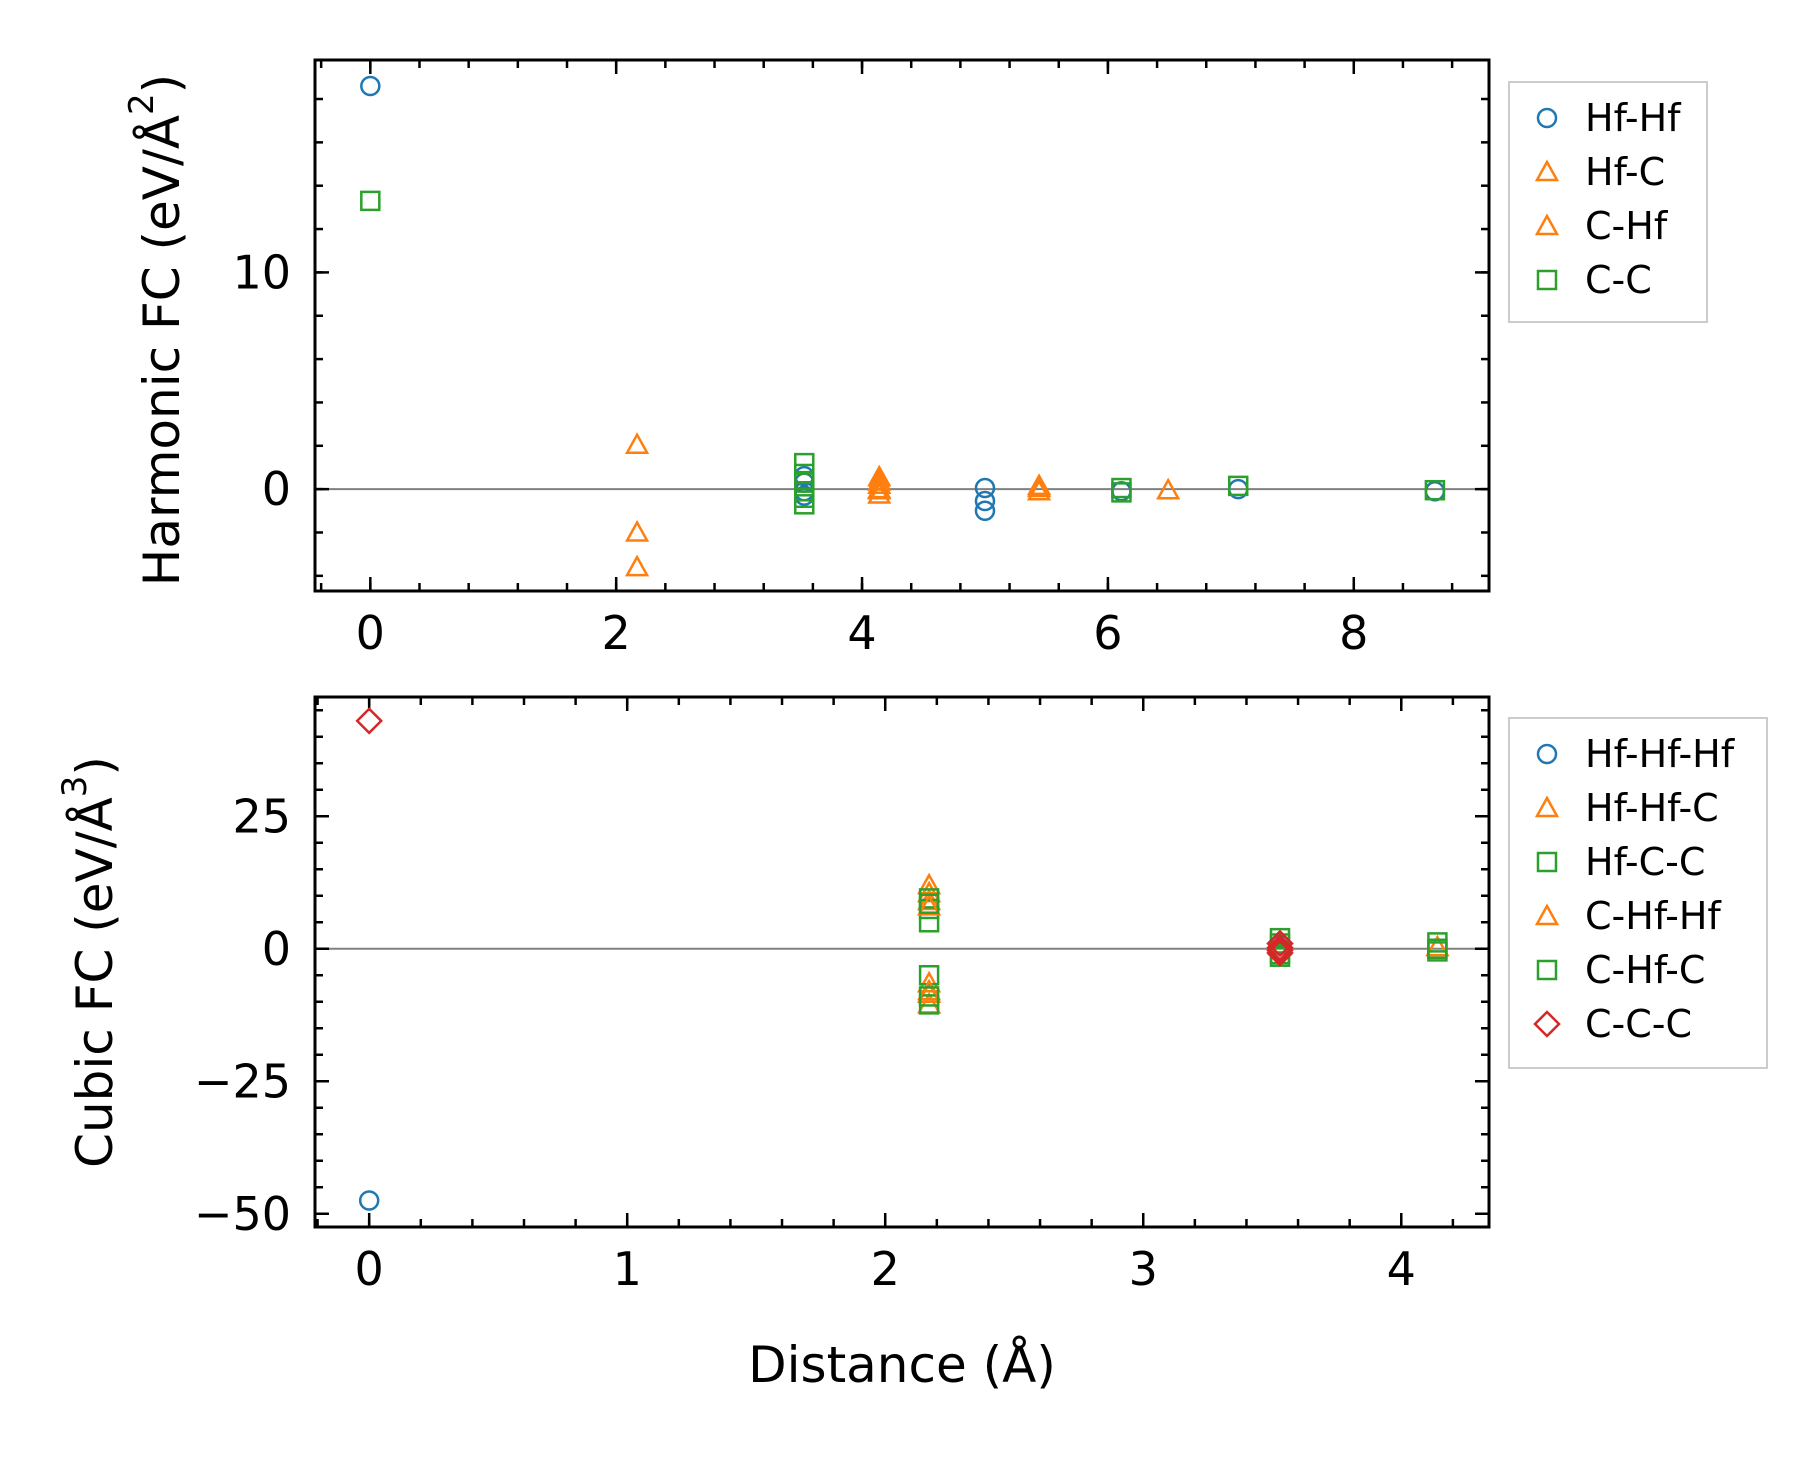  What do you see at coordinates (1547, 970) in the screenshot?
I see `cubic-legend-marker-c-hf-c` at bounding box center [1547, 970].